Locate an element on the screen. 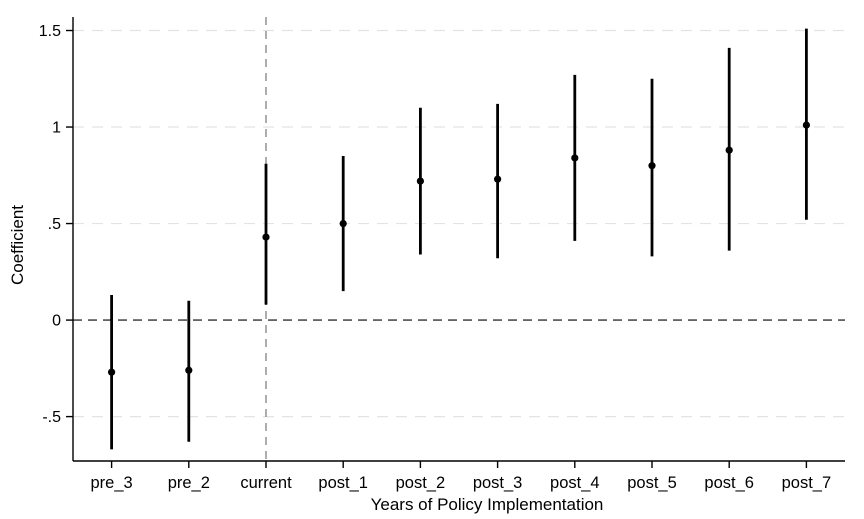 The width and height of the screenshot is (864, 519). y-axis-title: Coefficient is located at coordinates (17, 245).